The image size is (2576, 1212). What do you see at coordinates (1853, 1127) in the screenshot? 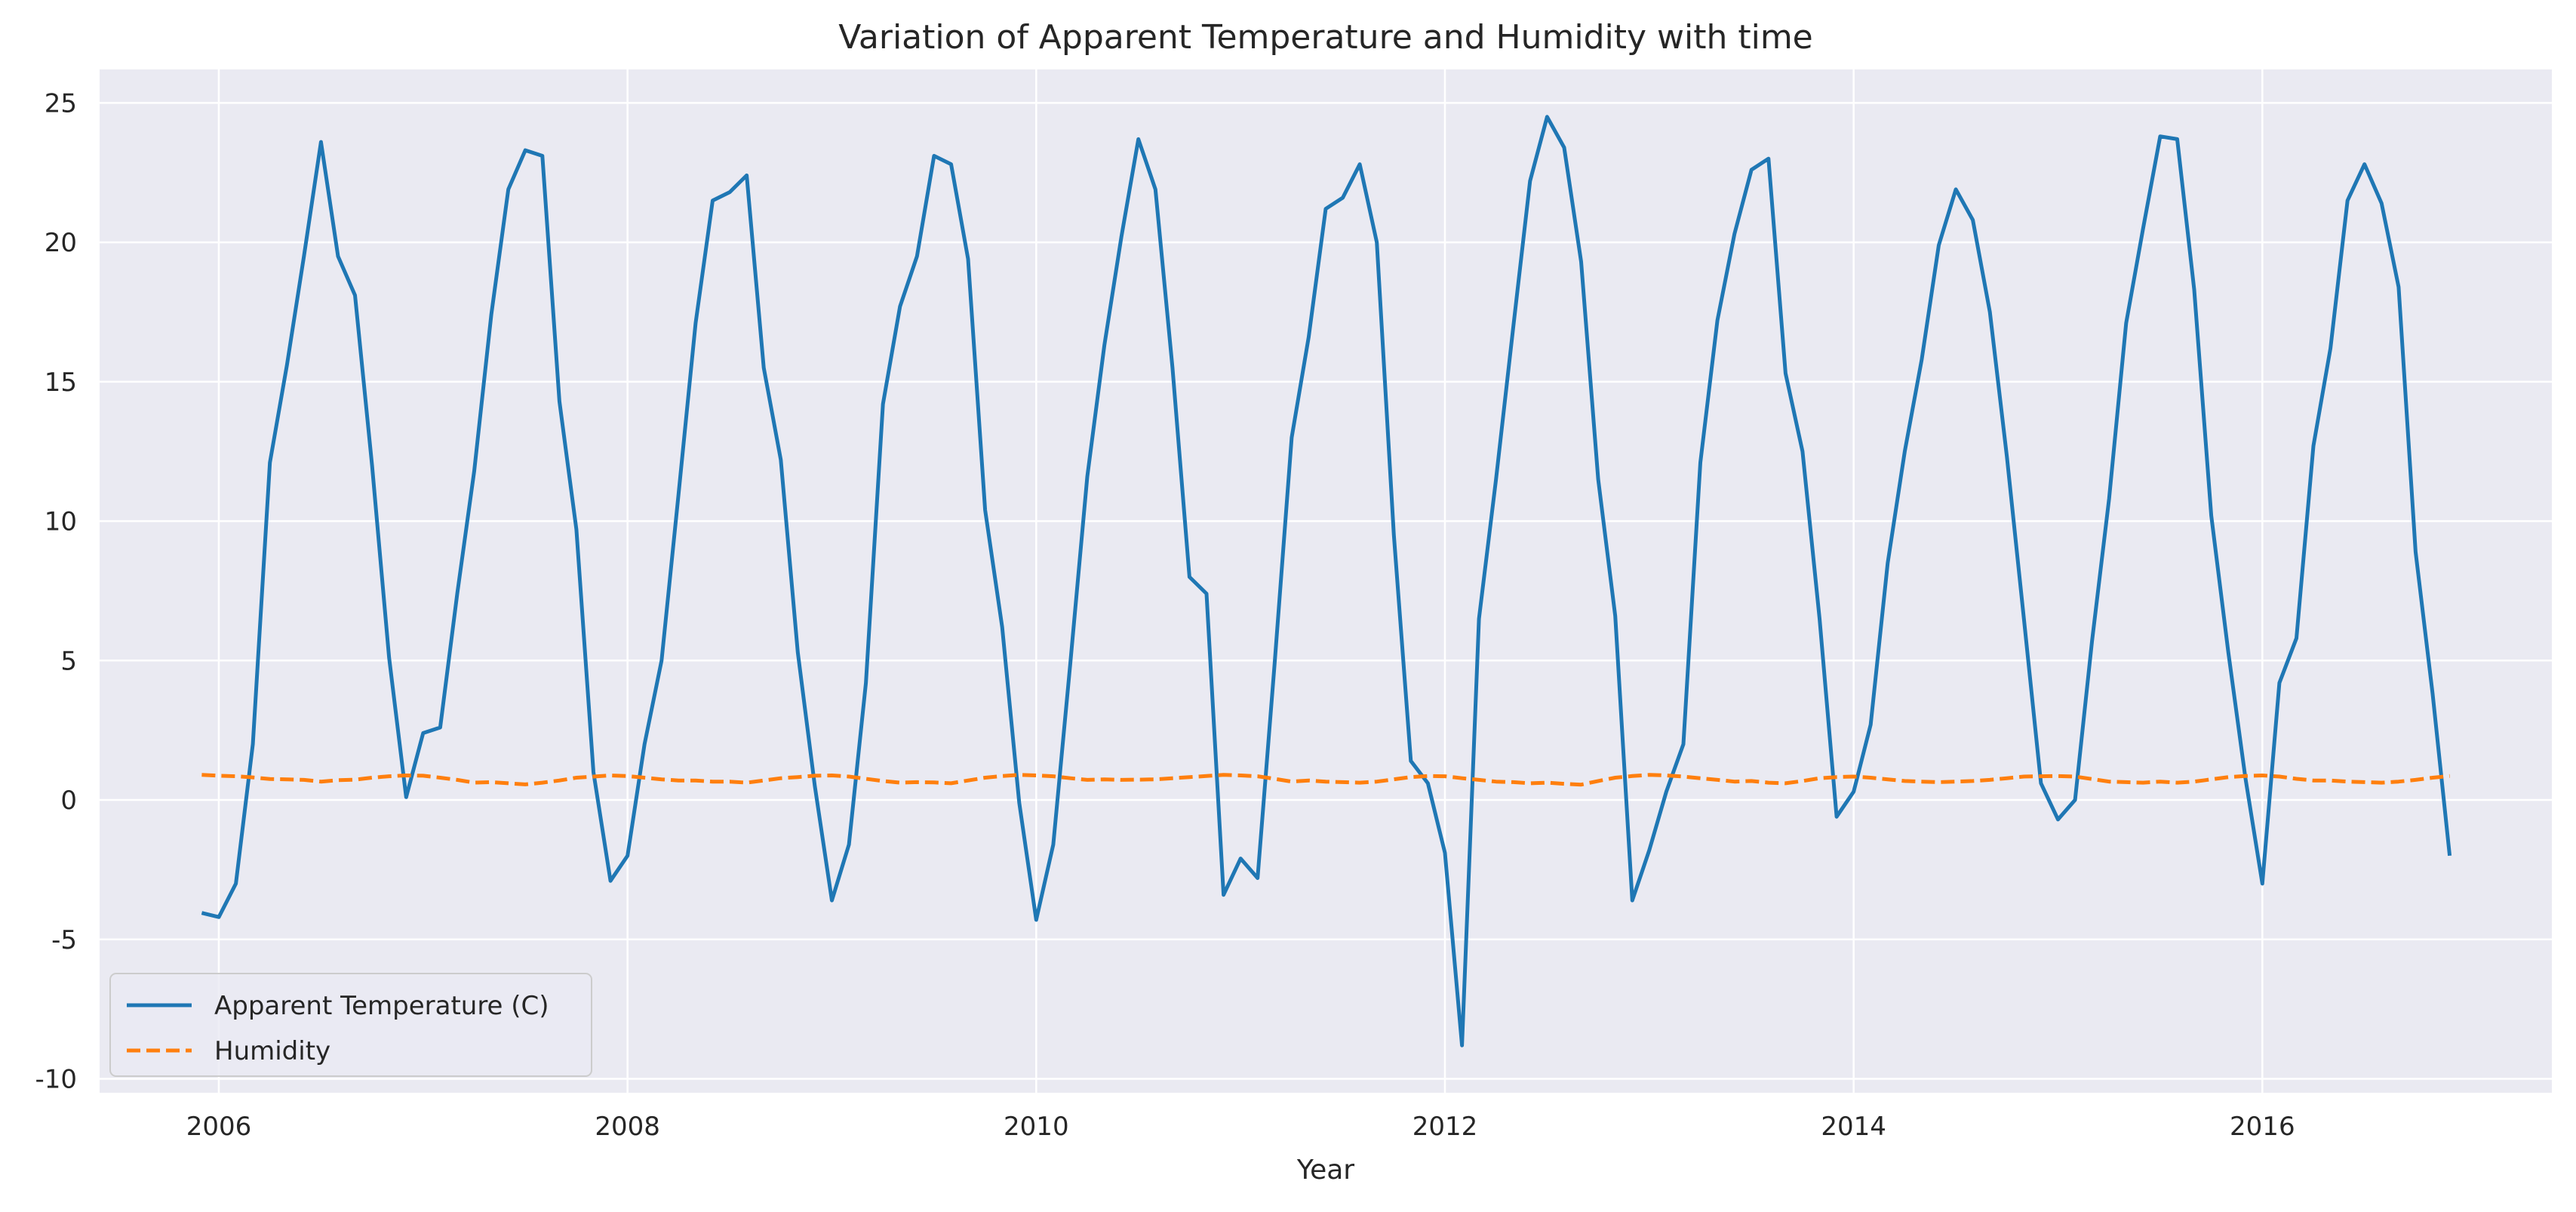
I see `x-tick-label: 2014` at bounding box center [1853, 1127].